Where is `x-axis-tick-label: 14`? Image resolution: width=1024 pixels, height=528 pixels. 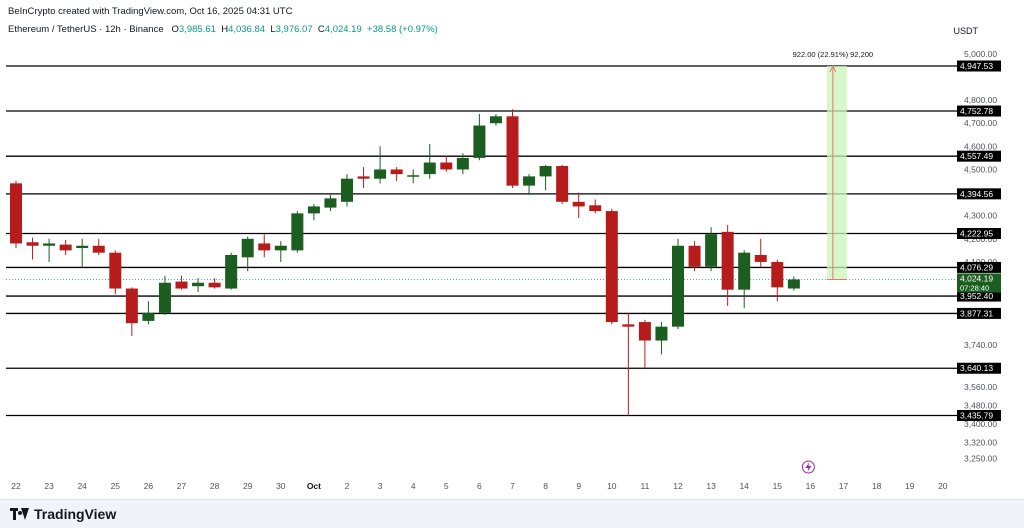 x-axis-tick-label: 14 is located at coordinates (744, 486).